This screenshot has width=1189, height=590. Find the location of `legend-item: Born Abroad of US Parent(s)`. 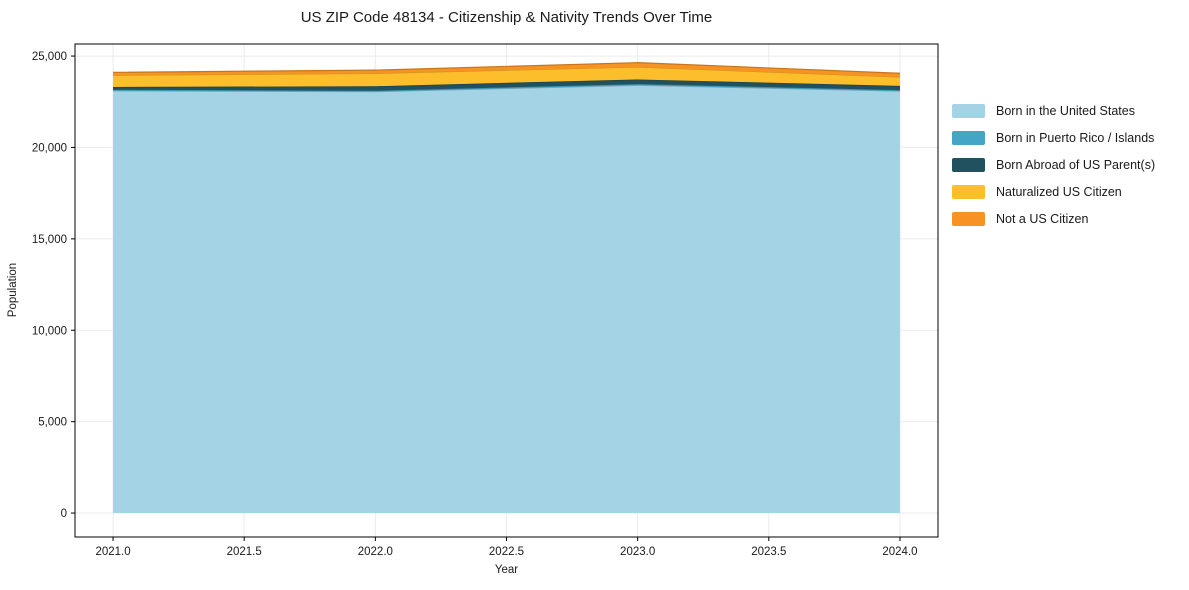

legend-item: Born Abroad of US Parent(s) is located at coordinates (1053, 165).